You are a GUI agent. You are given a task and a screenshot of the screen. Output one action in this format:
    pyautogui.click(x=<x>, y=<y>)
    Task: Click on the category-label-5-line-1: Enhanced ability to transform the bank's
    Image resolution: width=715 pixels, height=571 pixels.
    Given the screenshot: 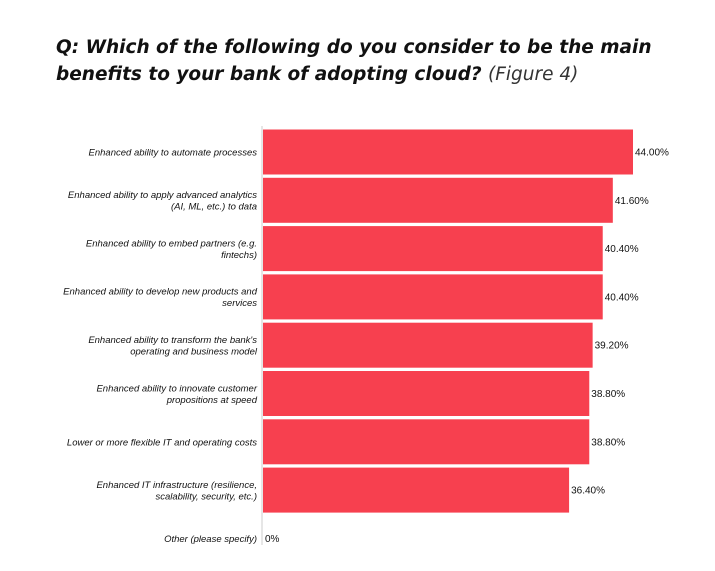 What is the action you would take?
    pyautogui.click(x=172, y=340)
    